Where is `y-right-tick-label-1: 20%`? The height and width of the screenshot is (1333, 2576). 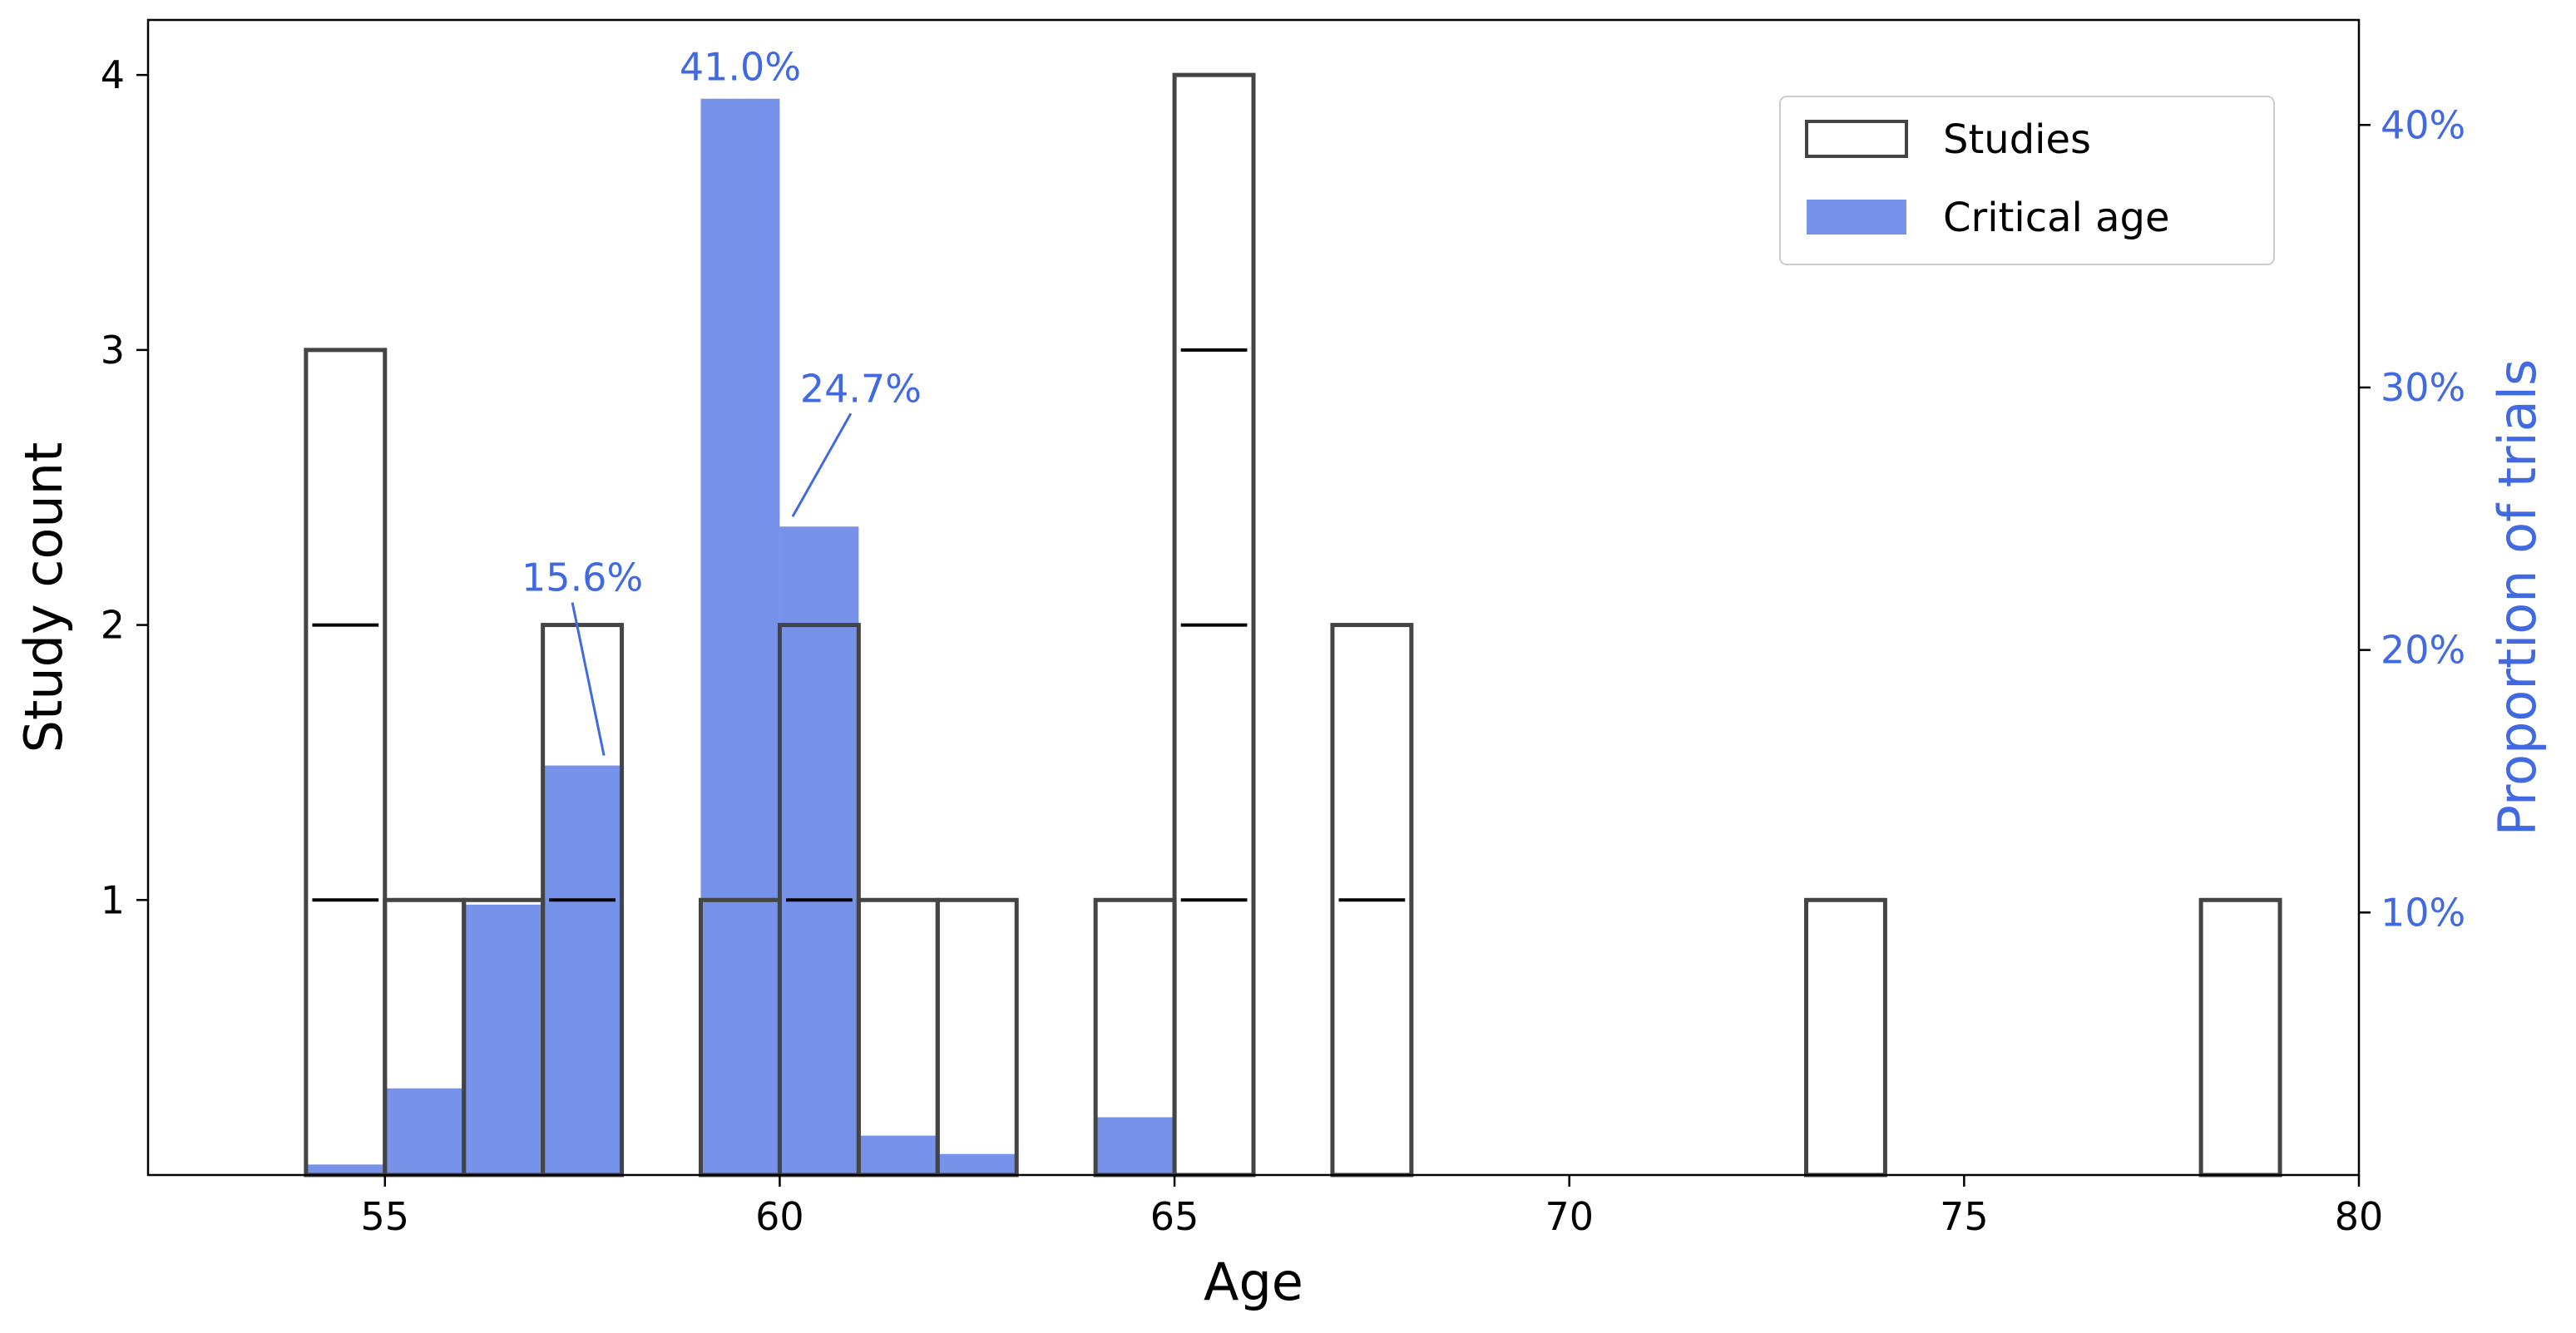
y-right-tick-label-1: 20% is located at coordinates (2423, 650).